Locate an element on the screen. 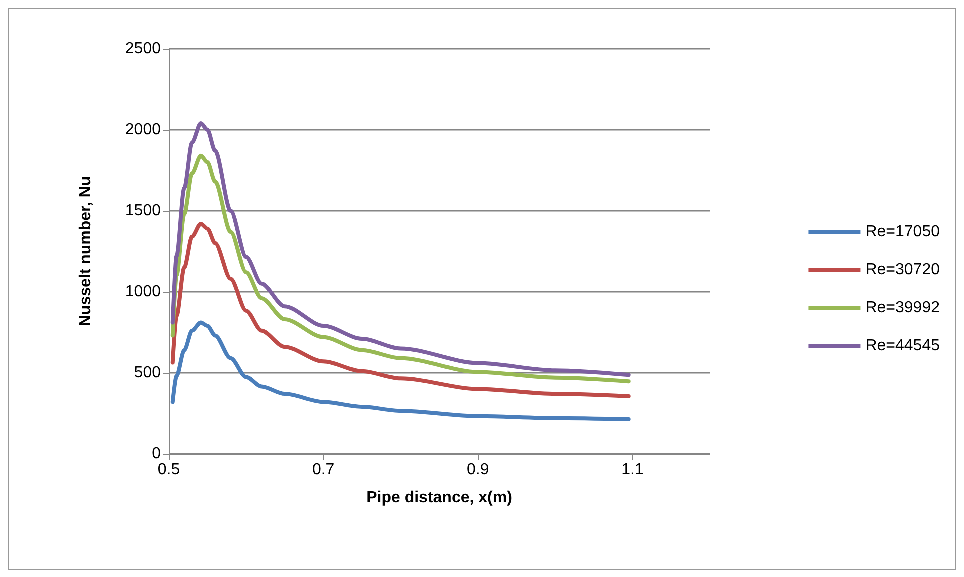 The image size is (964, 577). y-axis-title: Nusselt number, Nu is located at coordinates (86, 251).